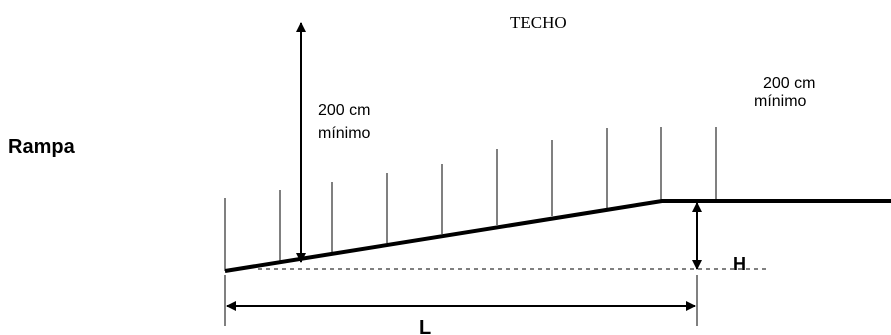 The width and height of the screenshot is (891, 335). What do you see at coordinates (789, 83) in the screenshot?
I see `right-clearance-value: 200 cm` at bounding box center [789, 83].